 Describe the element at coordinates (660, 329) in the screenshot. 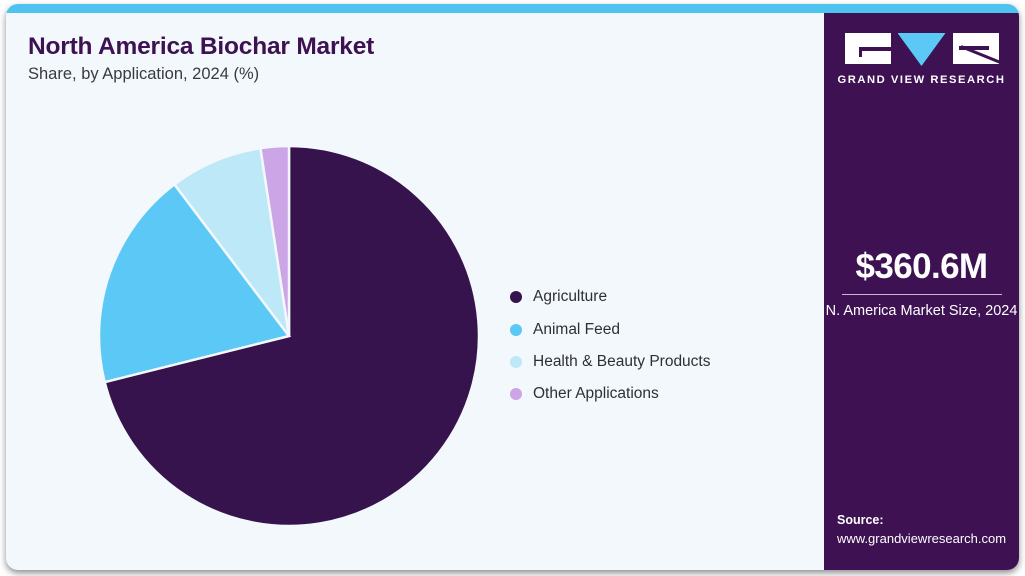

I see `legend-item: Animal Feed` at that location.